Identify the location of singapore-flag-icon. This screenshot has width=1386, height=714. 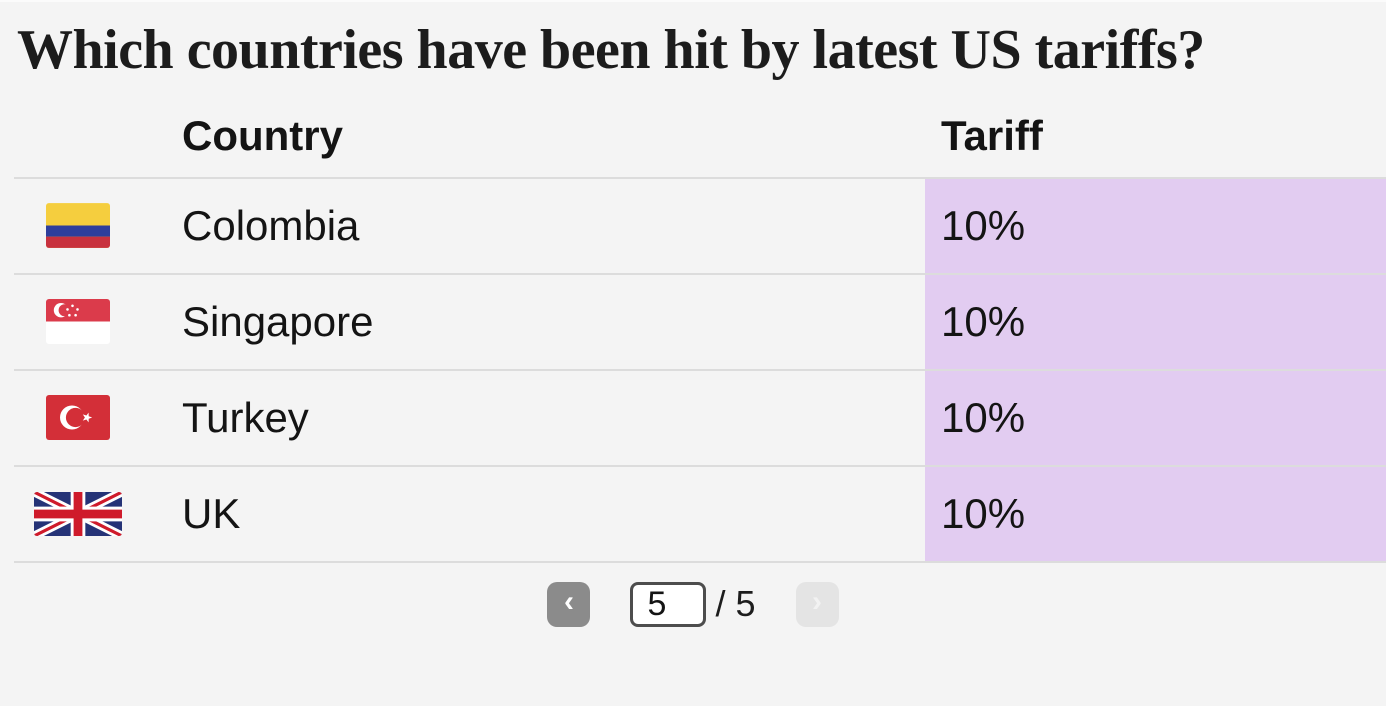
(78, 322).